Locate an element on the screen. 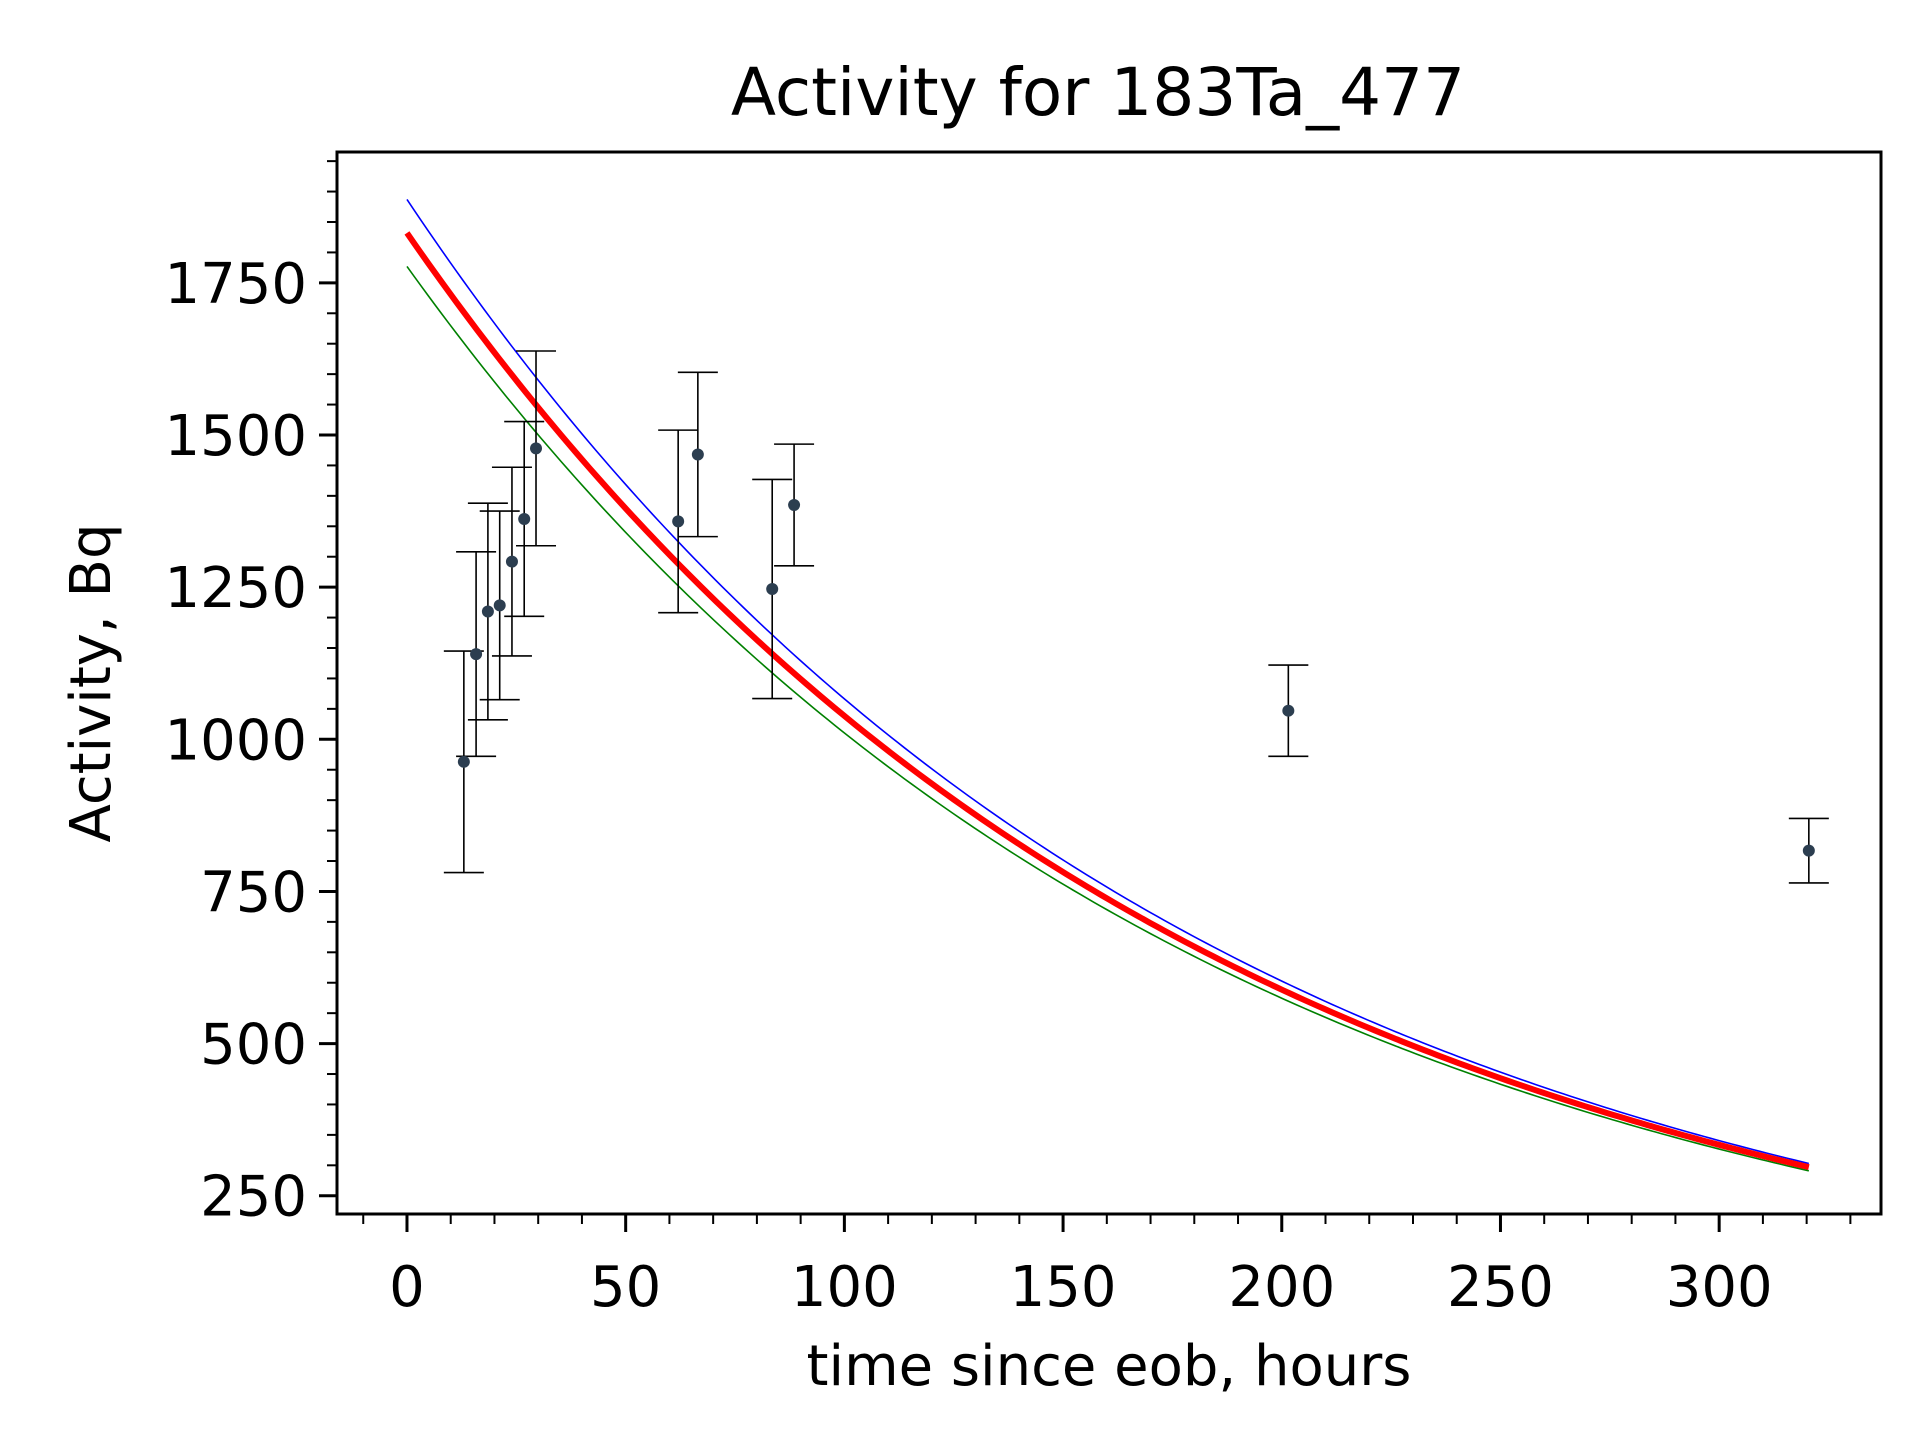  y-tick-label: 750 is located at coordinates (253, 892).